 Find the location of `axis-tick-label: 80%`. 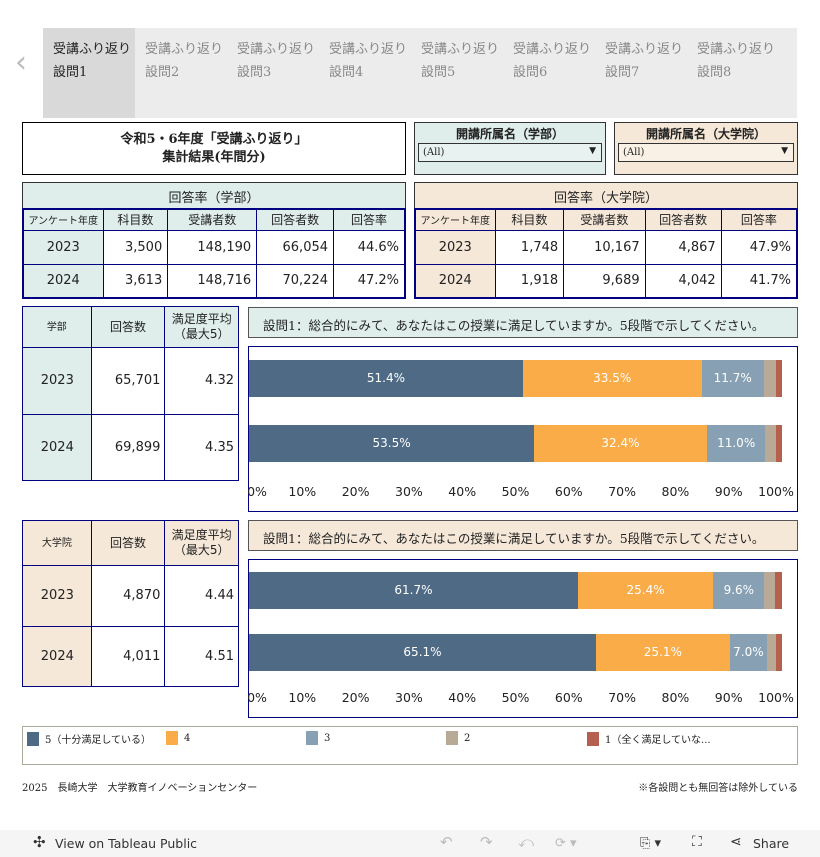

axis-tick-label: 80% is located at coordinates (675, 491).